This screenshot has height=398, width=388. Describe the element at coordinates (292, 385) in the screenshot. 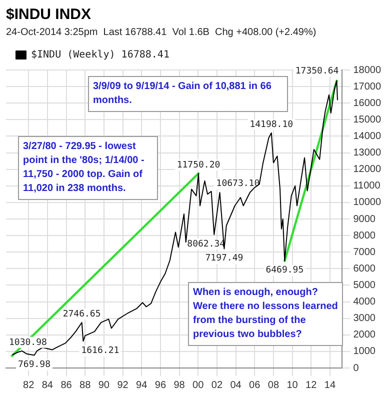

I see `x-tick-label: 10` at that location.